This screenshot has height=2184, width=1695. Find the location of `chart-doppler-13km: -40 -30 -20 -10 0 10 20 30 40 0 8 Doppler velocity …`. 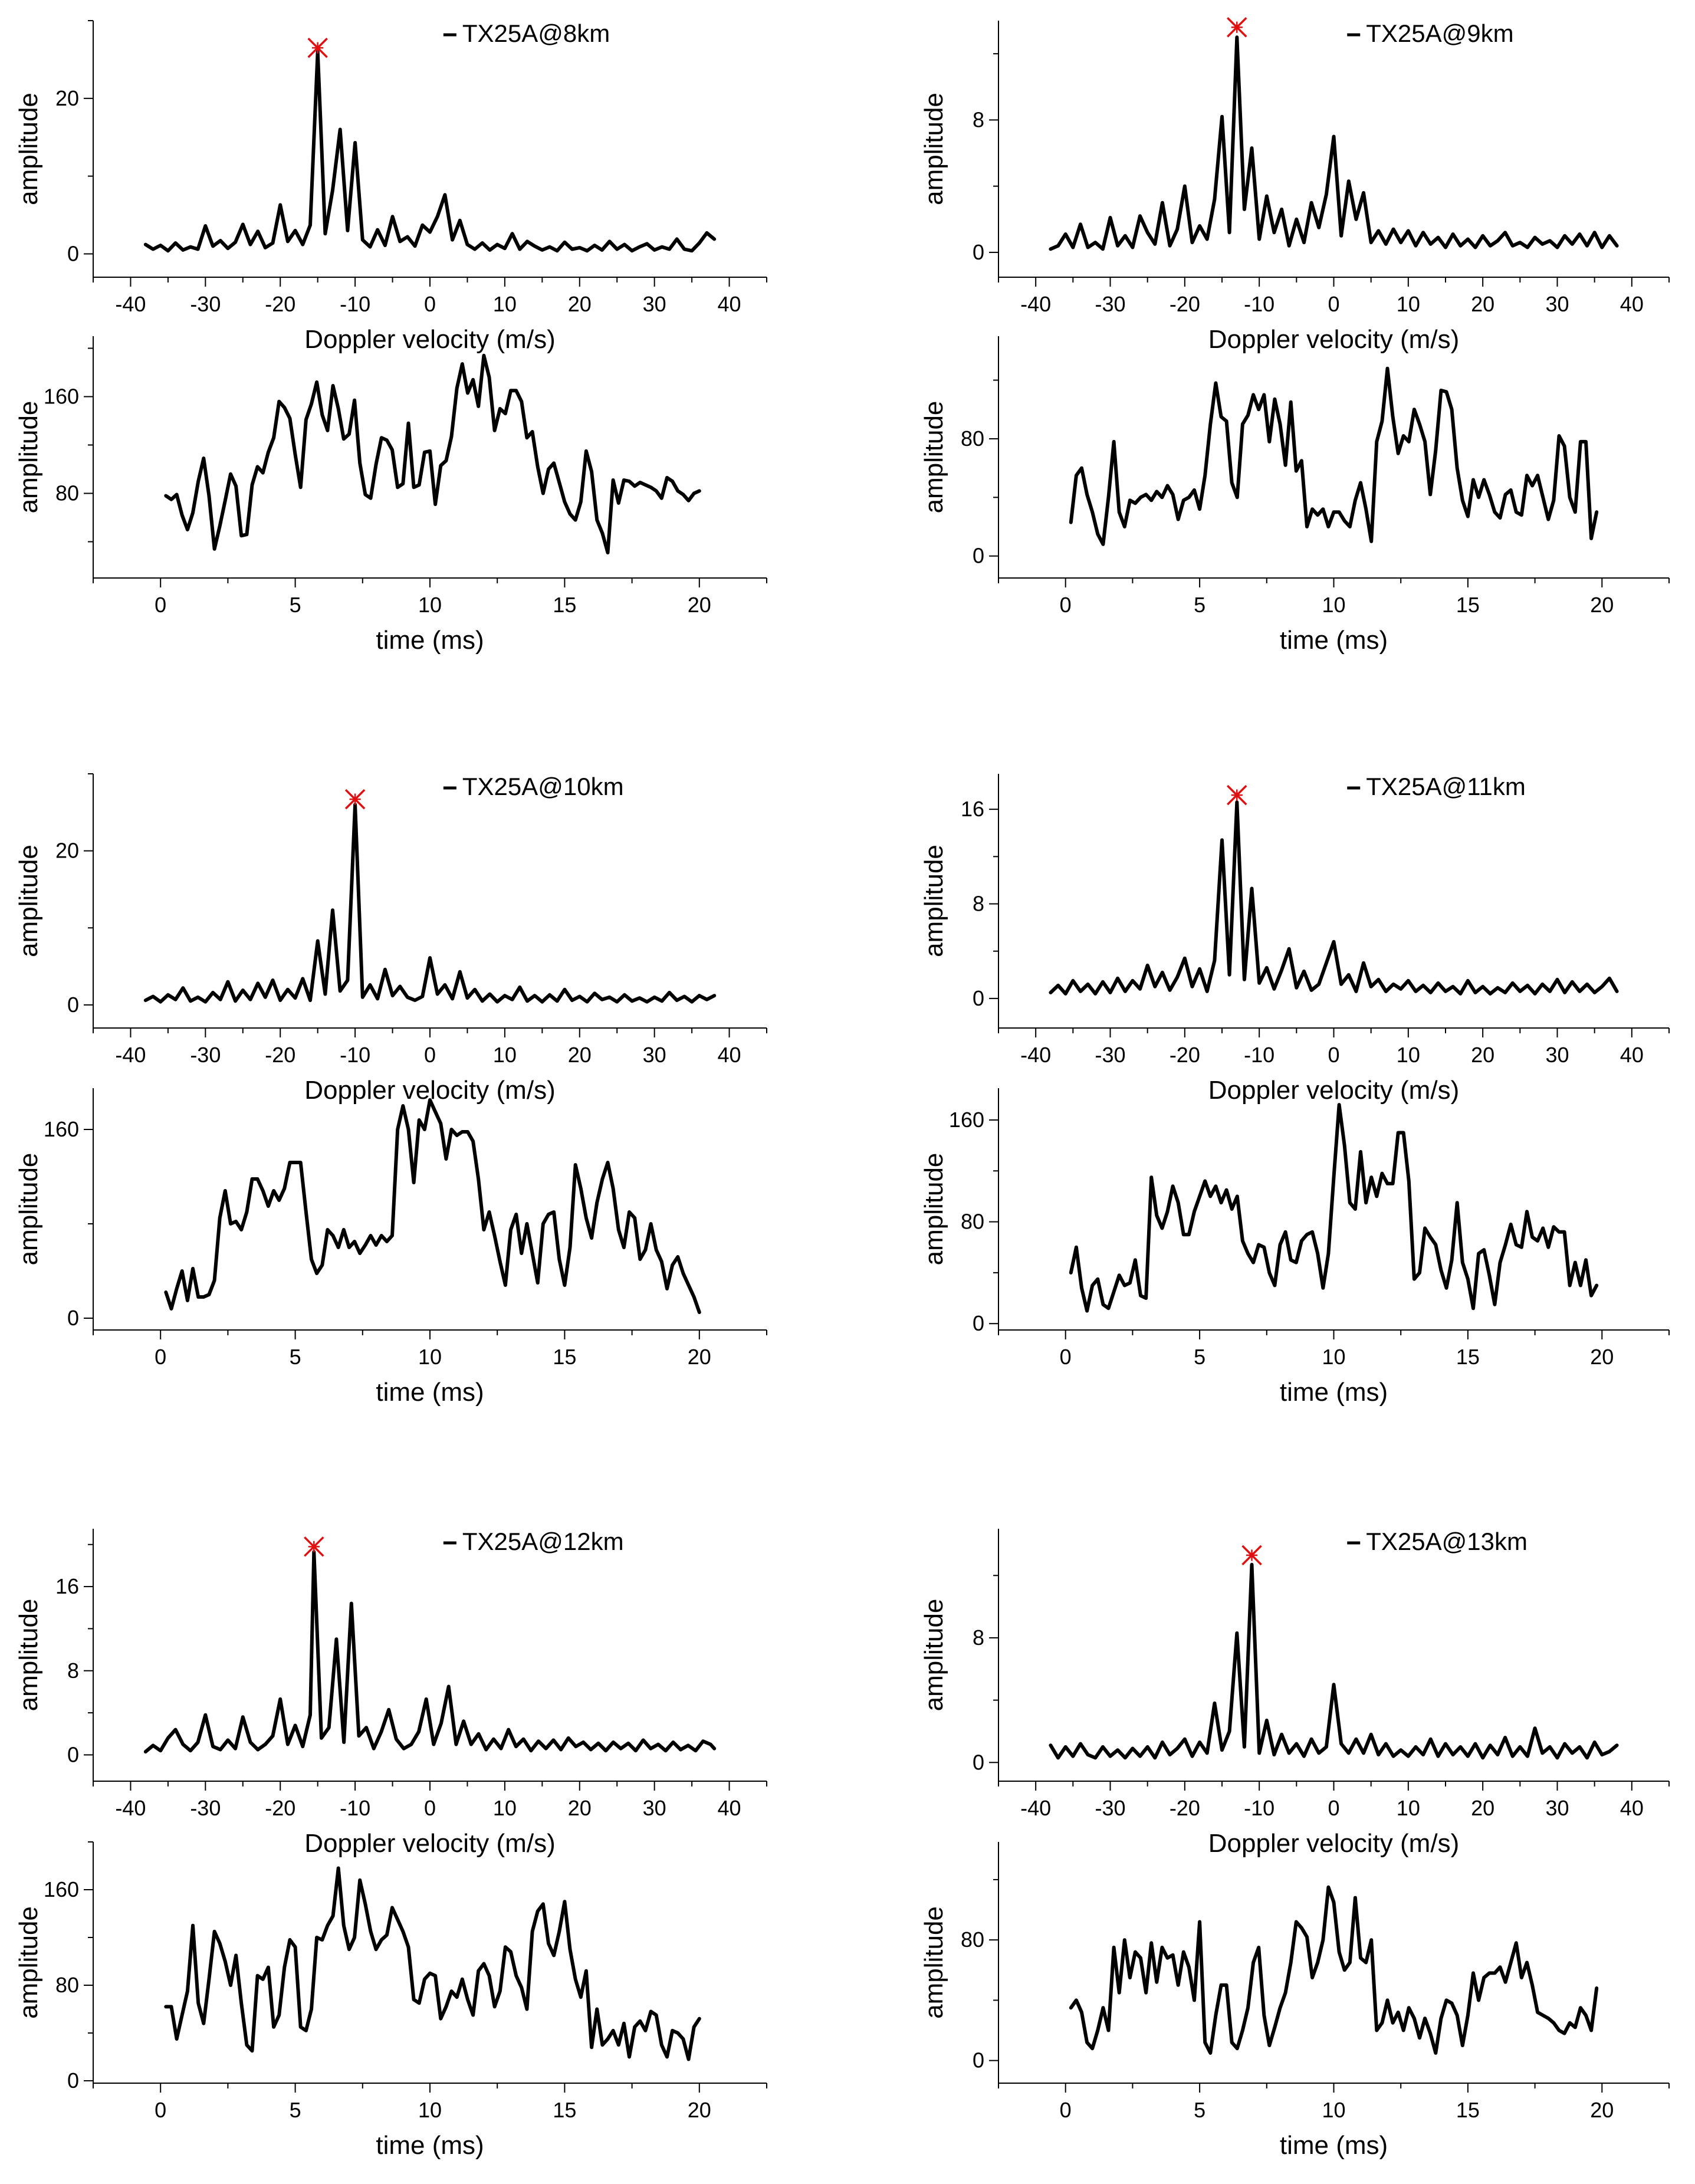

chart-doppler-13km: -40 -30 -20 -10 0 10 20 30 40 0 8 Doppler velocity … is located at coordinates (1294, 1693).